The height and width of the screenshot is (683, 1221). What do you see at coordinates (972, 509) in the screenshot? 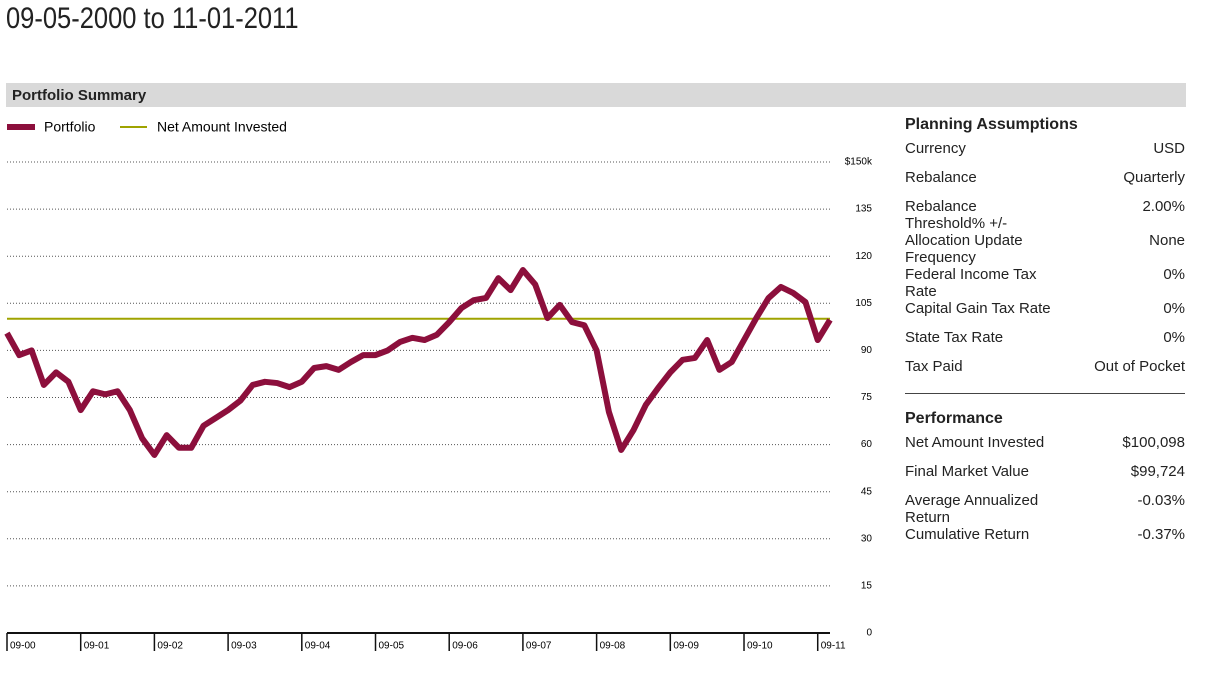
I see `row-label: Average Annualized Return` at bounding box center [972, 509].